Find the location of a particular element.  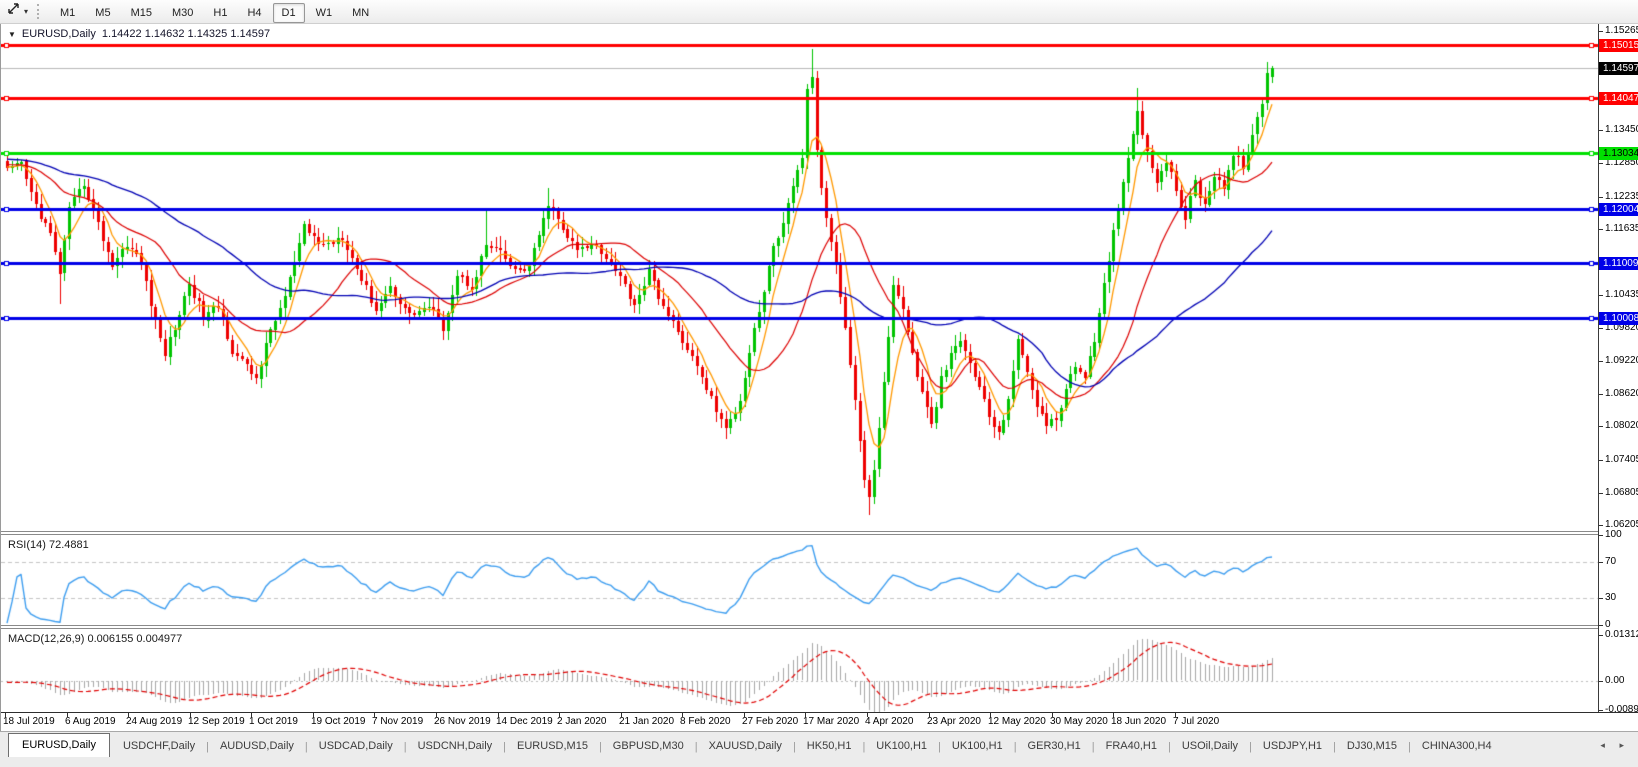

time-tick-label: 18 Jul 2019 is located at coordinates (29, 721).